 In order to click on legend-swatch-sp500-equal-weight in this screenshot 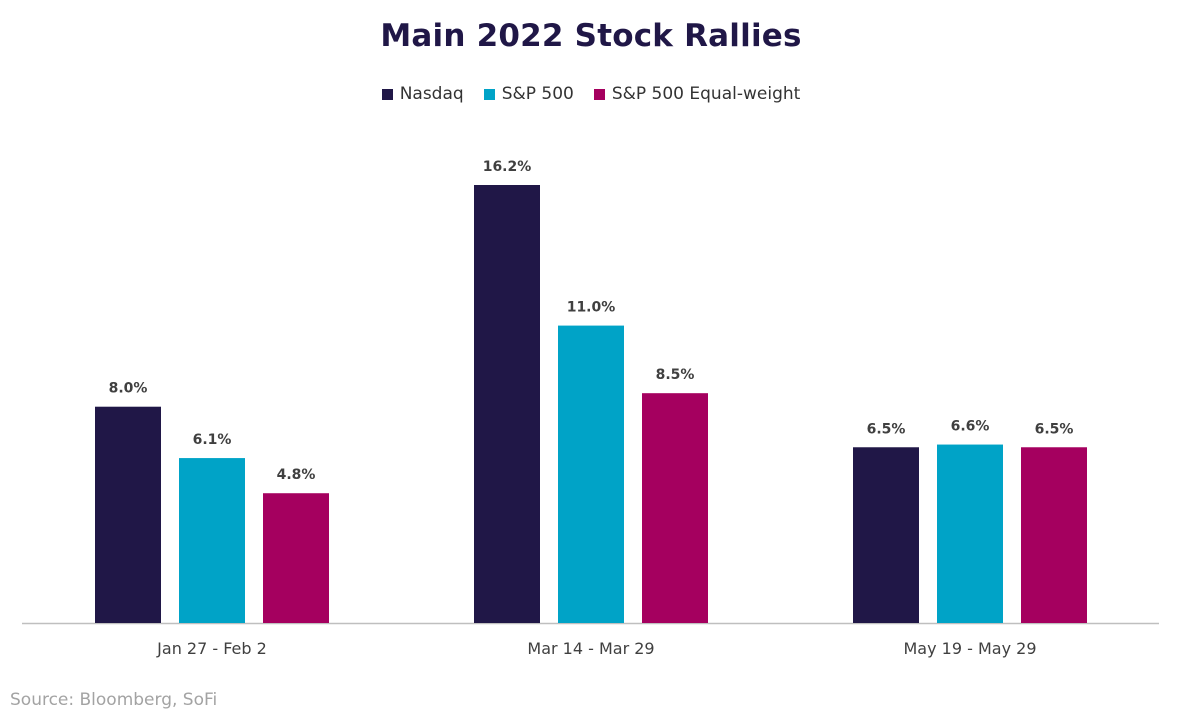, I will do `click(599, 94)`.